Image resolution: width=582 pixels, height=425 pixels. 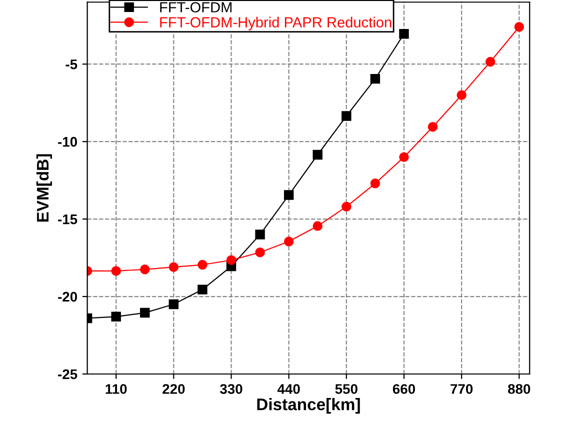 I want to click on x-tick-label: 660, so click(x=404, y=389).